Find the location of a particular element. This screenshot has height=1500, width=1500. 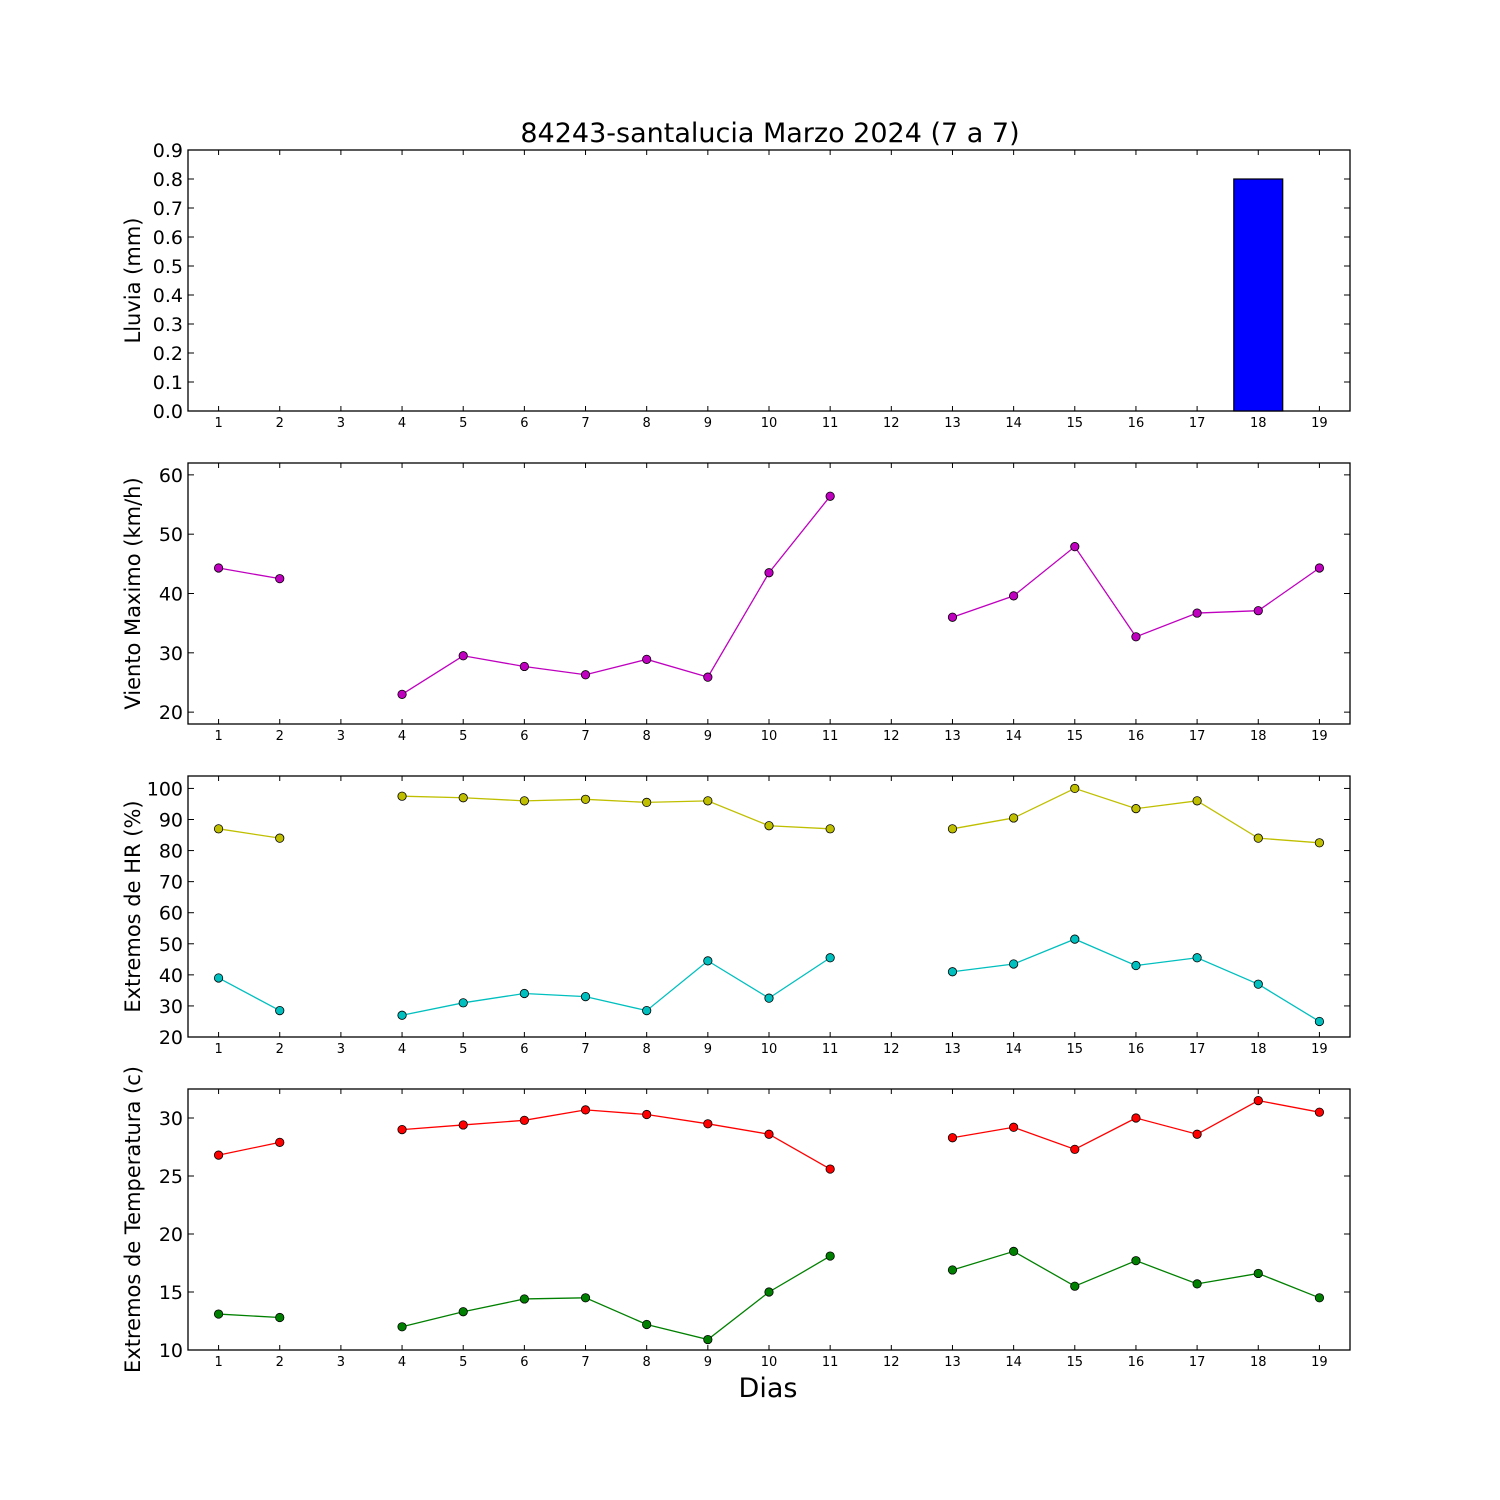

temperature-y-tick-label: 15 is located at coordinates (171, 1293).